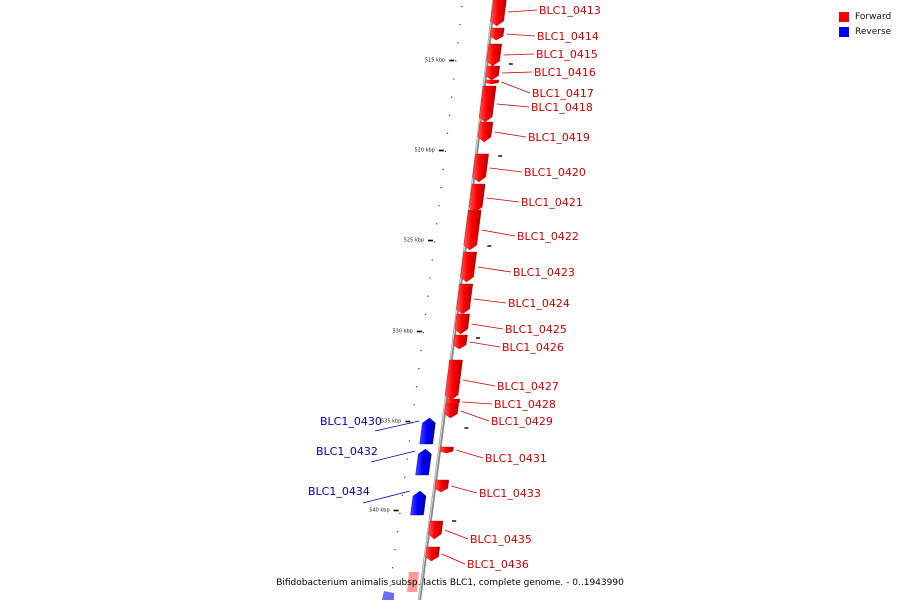 The height and width of the screenshot is (600, 900). I want to click on gene-label: BLC1_0426, so click(533, 347).